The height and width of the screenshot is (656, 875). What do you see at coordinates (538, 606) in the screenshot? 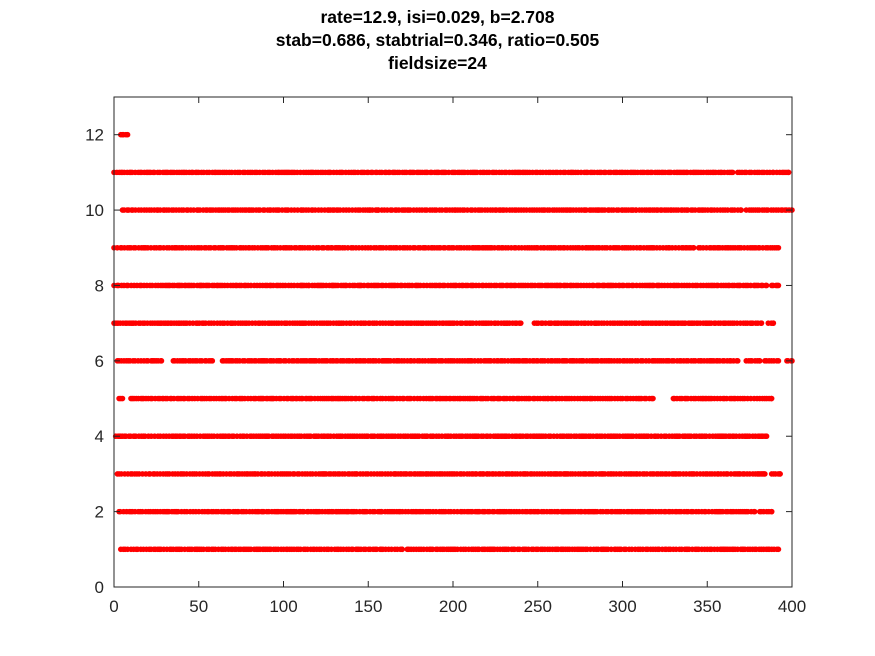
I see `x-tick-label: 250` at bounding box center [538, 606].